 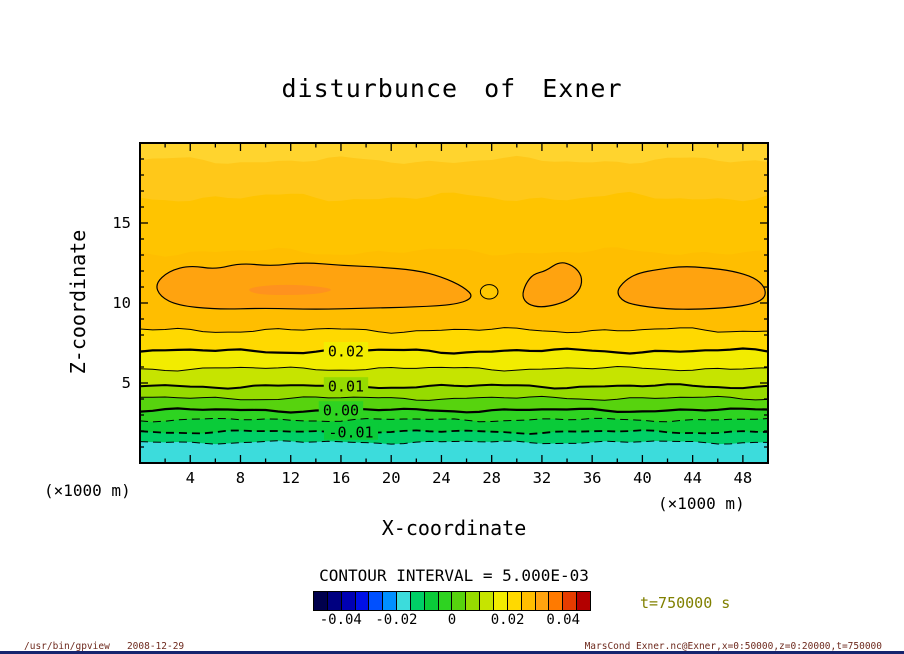 What do you see at coordinates (441, 478) in the screenshot?
I see `x-tick-label: 24` at bounding box center [441, 478].